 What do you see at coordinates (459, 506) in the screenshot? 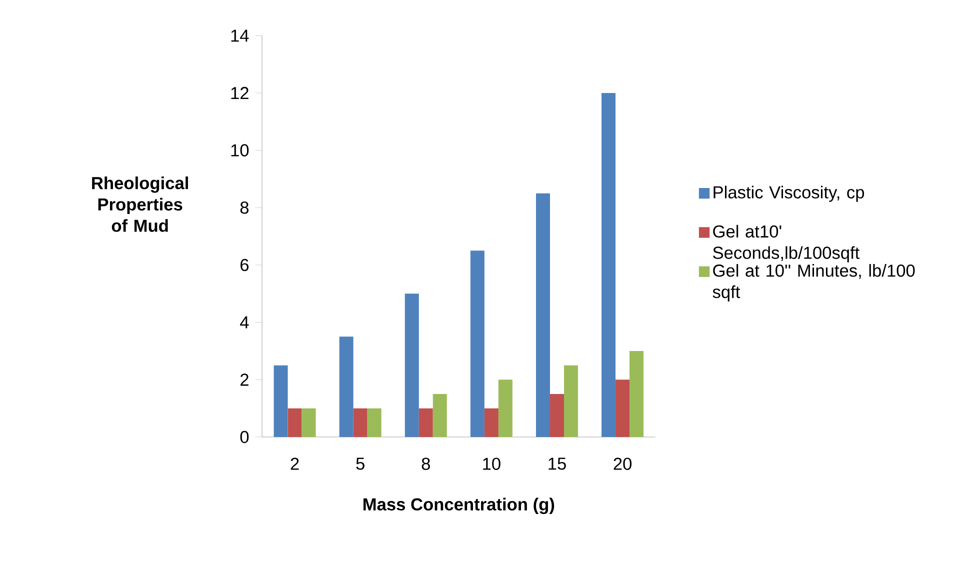
I see `x-axis-title: Mass Concentration (g)` at bounding box center [459, 506].